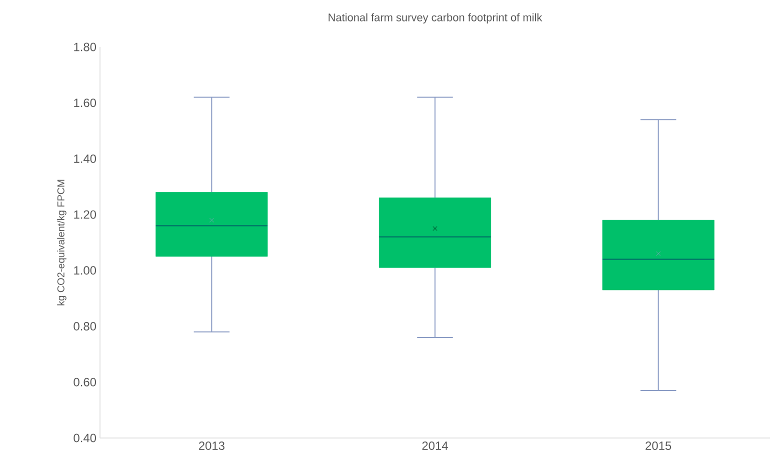 This screenshot has height=466, width=781. Describe the element at coordinates (435, 446) in the screenshot. I see `x-tick-label: 2014` at that location.